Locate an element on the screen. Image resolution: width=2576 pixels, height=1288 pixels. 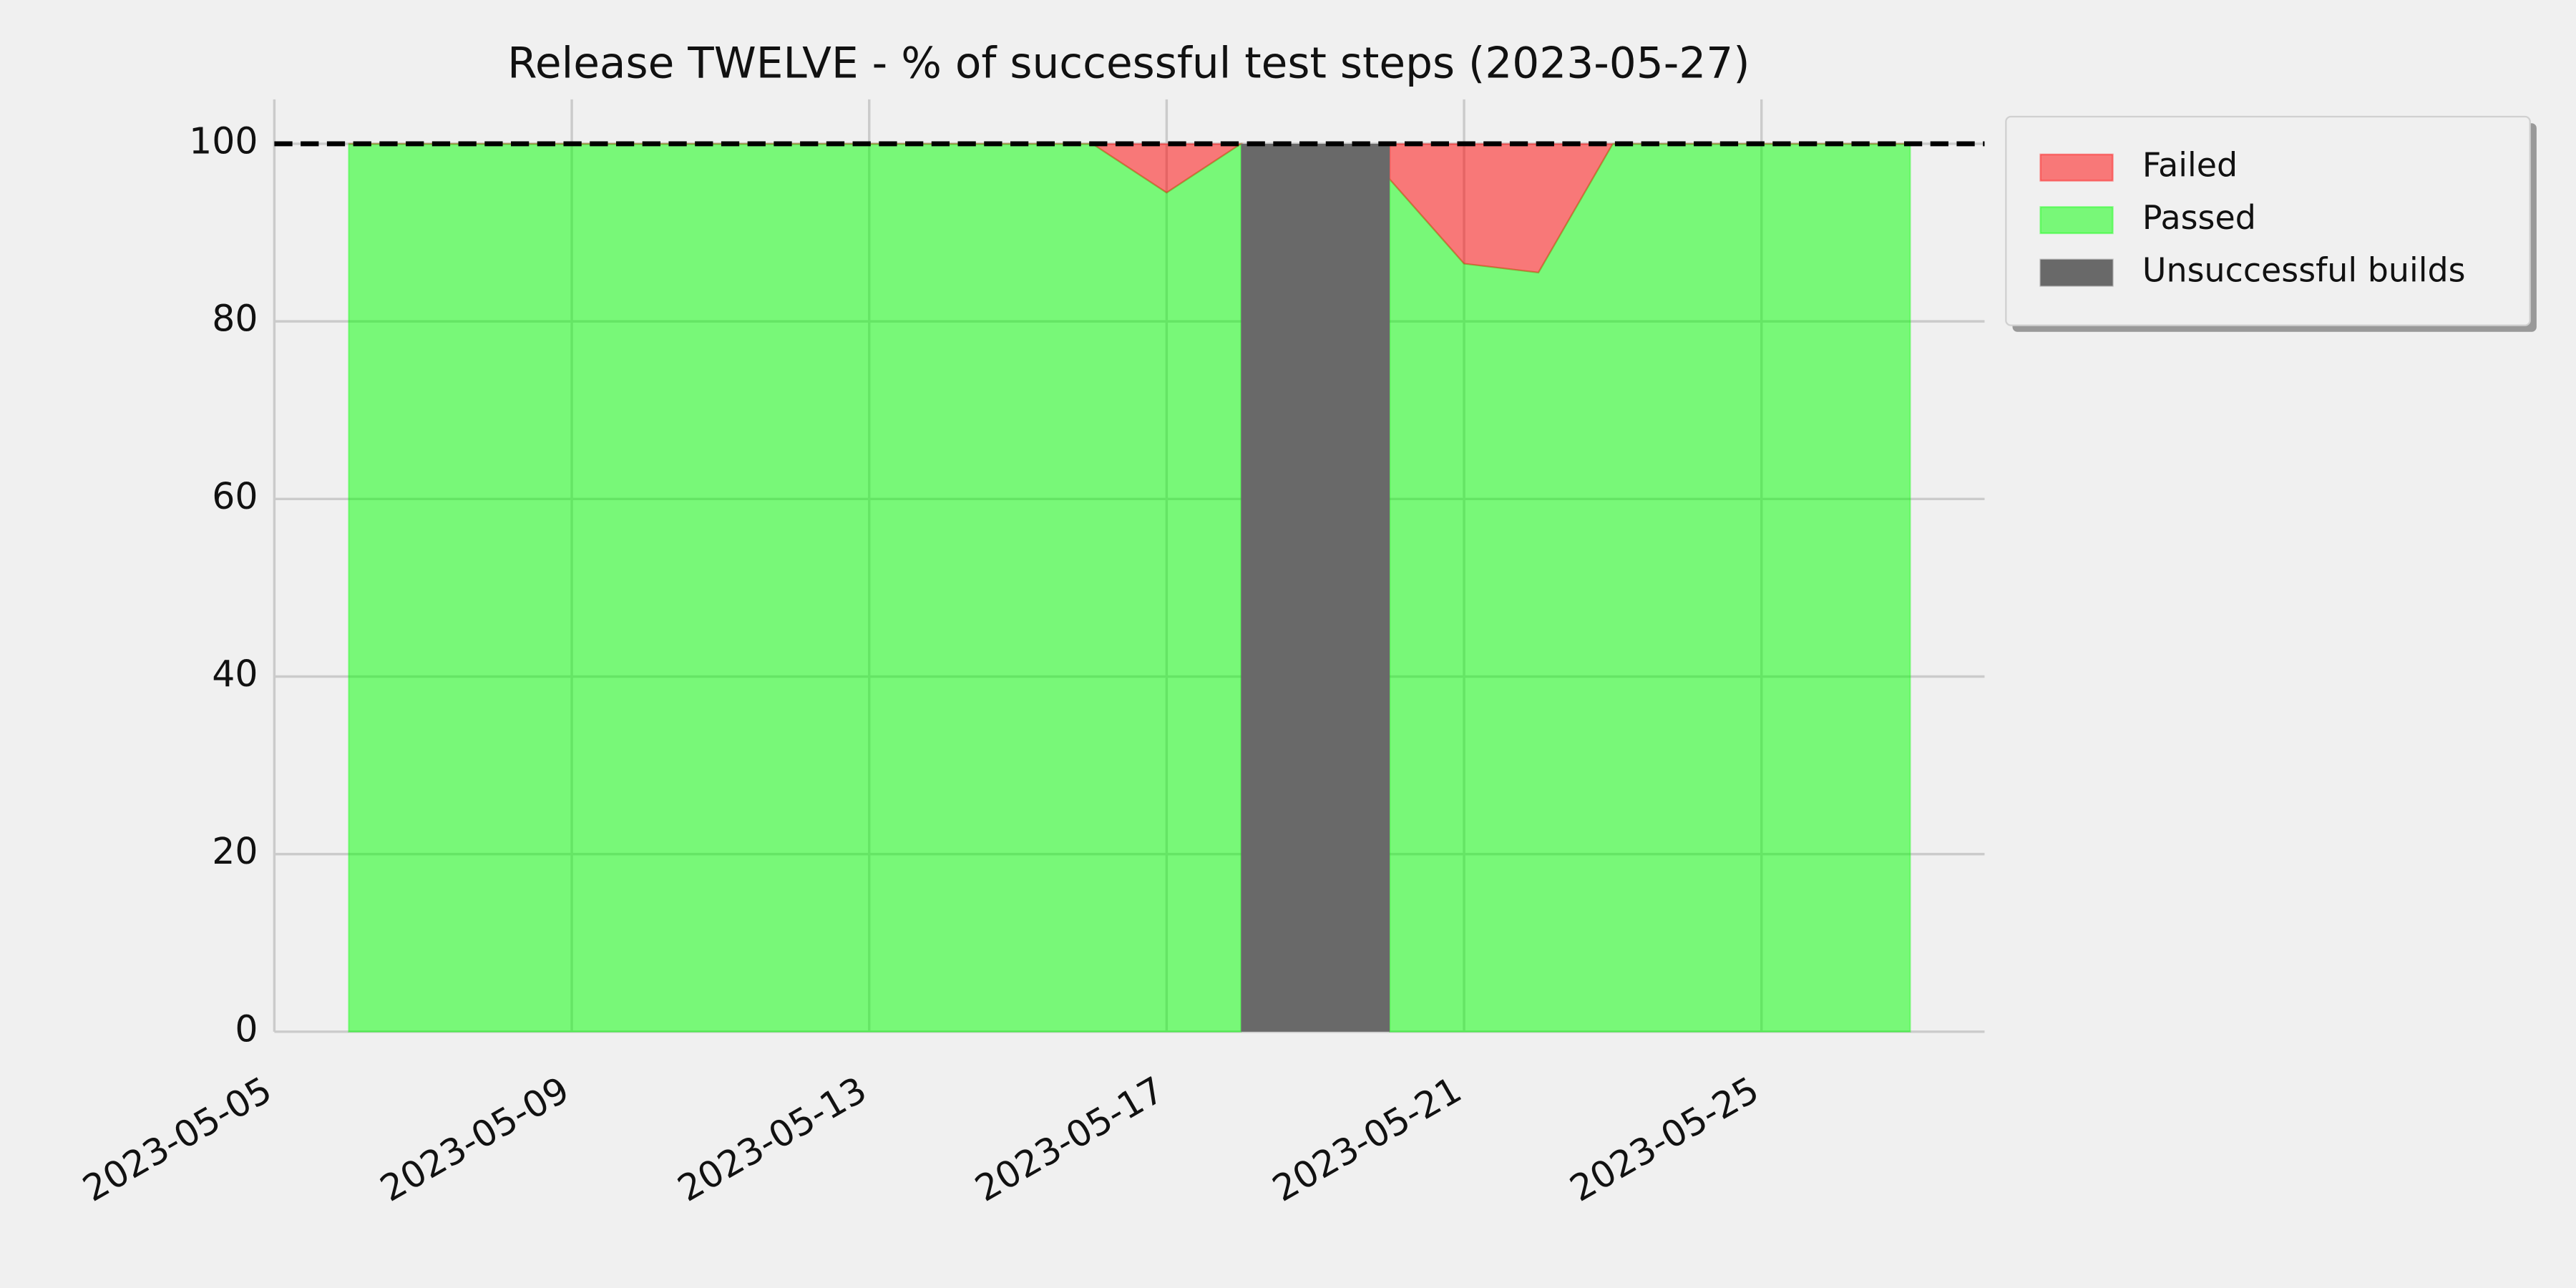
y-tick-label: 40 is located at coordinates (235, 674).